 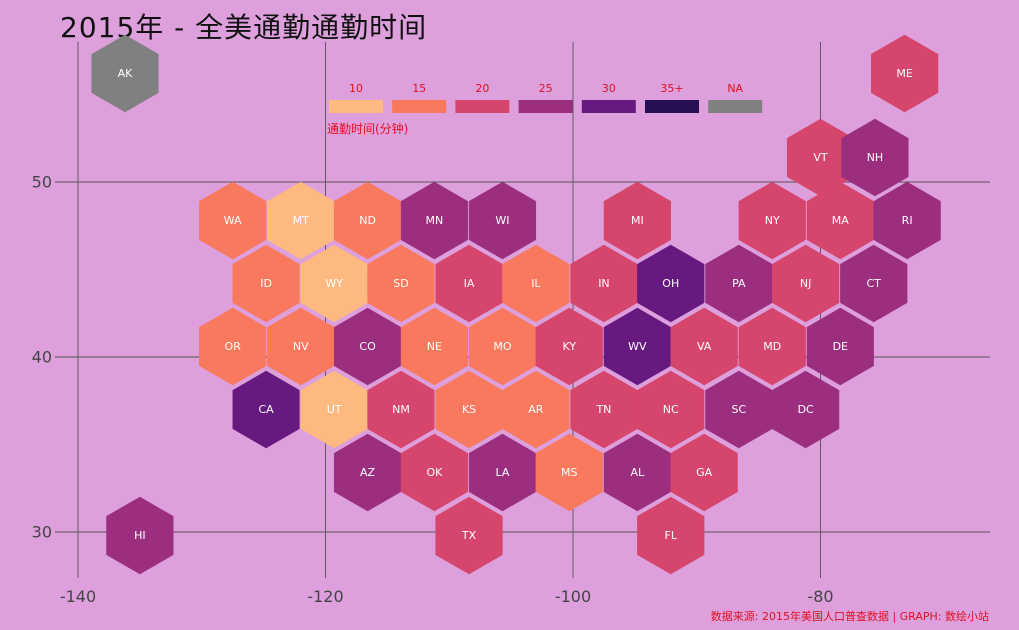 What do you see at coordinates (334, 283) in the screenshot?
I see `state-label: WY` at bounding box center [334, 283].